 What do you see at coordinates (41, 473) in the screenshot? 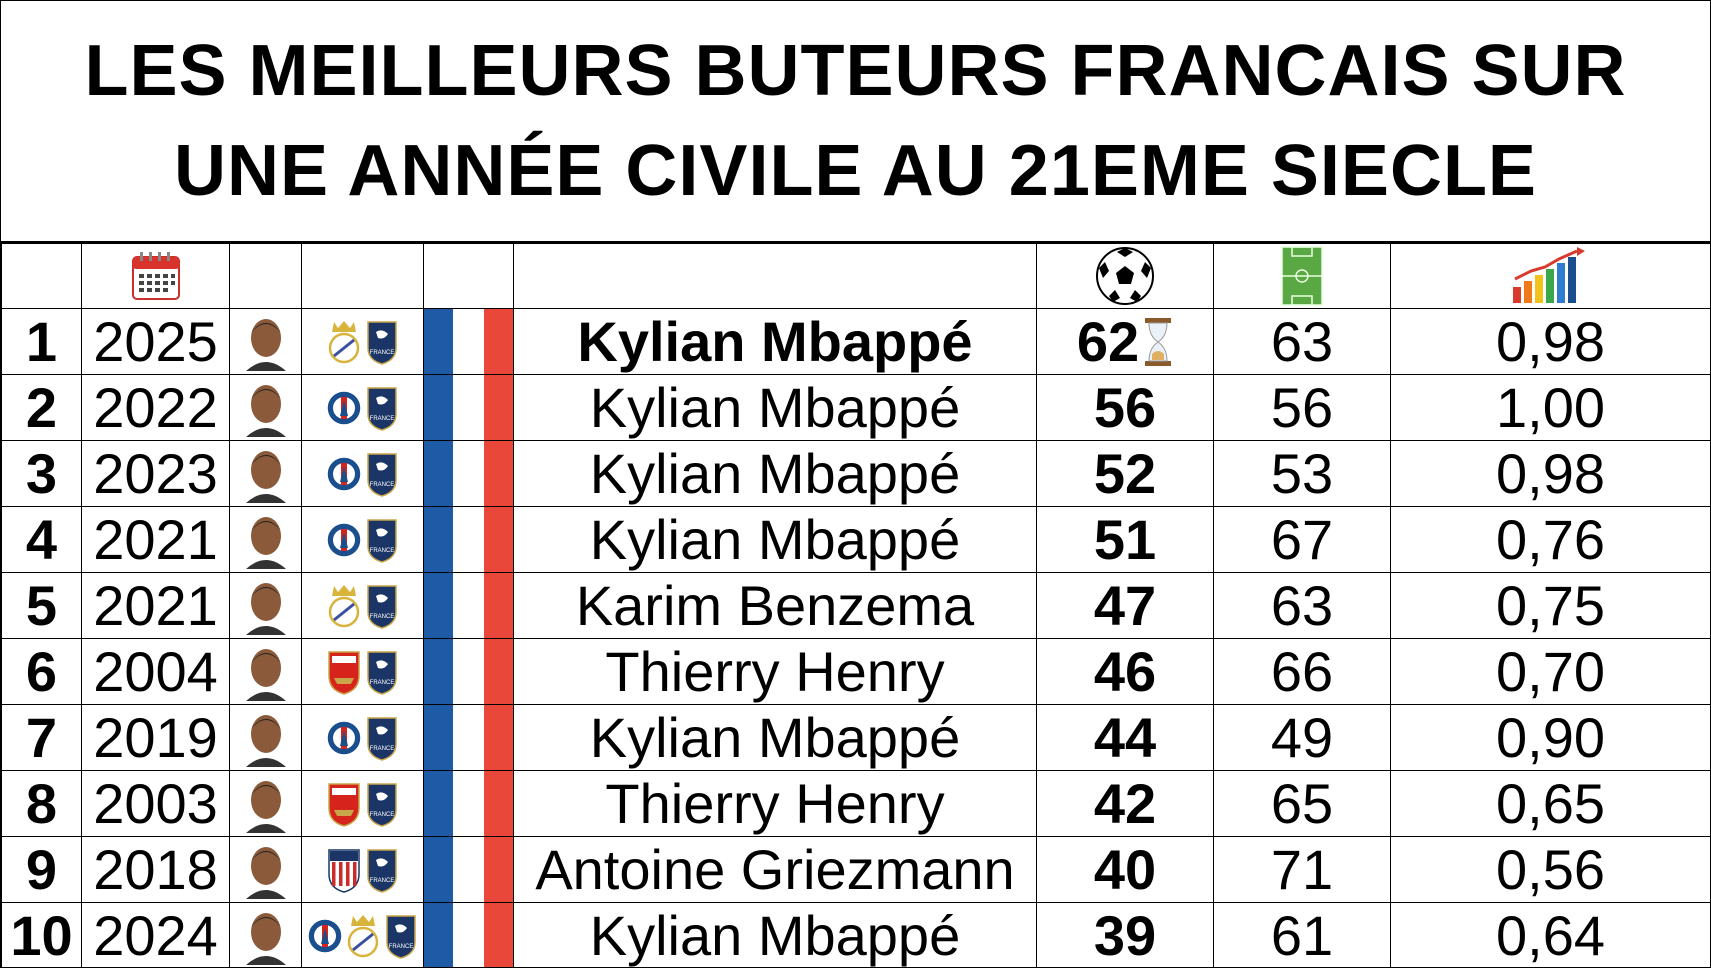
I see `rank-cell: 3` at bounding box center [41, 473].